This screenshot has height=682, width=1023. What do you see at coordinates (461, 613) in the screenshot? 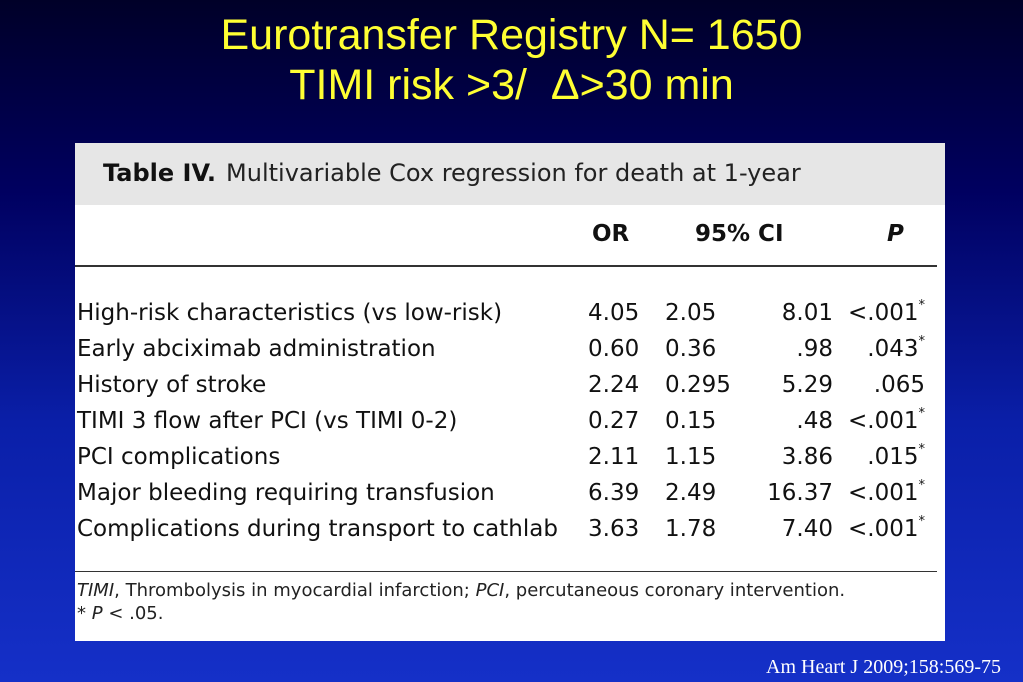
I see `footnote-significance: * P < .05.` at bounding box center [461, 613].